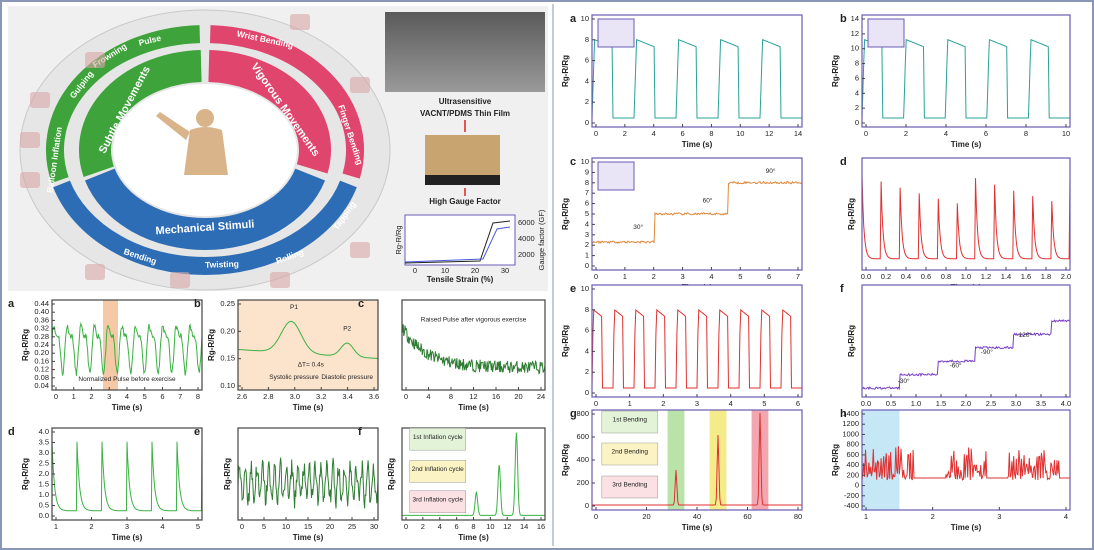  What do you see at coordinates (946, 276) in the screenshot?
I see `x-tick-label: 0.8` at bounding box center [946, 276].